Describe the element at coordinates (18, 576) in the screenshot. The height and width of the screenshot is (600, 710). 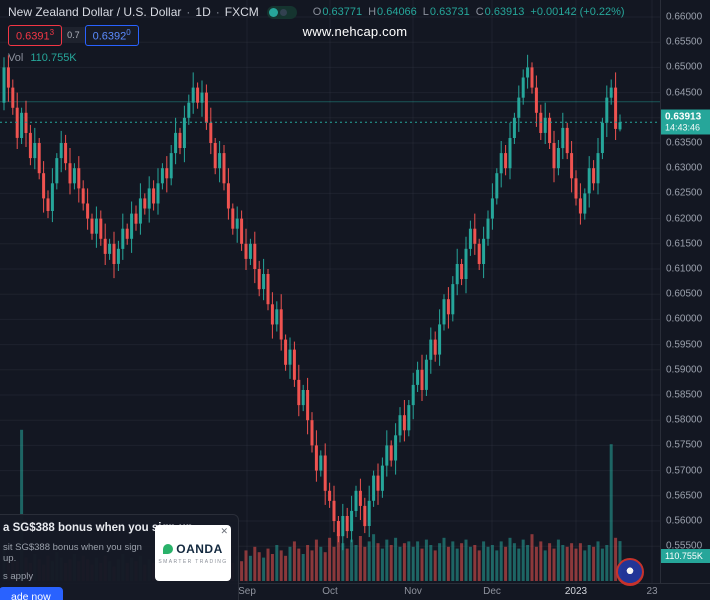
I see `ad-terms: s apply` at that location.